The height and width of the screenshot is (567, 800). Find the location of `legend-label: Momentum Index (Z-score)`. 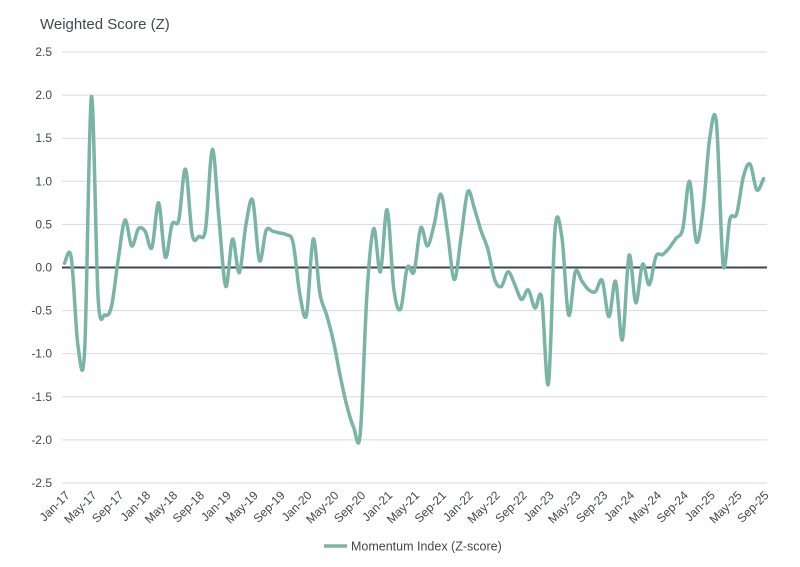

legend-label: Momentum Index (Z-score) is located at coordinates (426, 547).